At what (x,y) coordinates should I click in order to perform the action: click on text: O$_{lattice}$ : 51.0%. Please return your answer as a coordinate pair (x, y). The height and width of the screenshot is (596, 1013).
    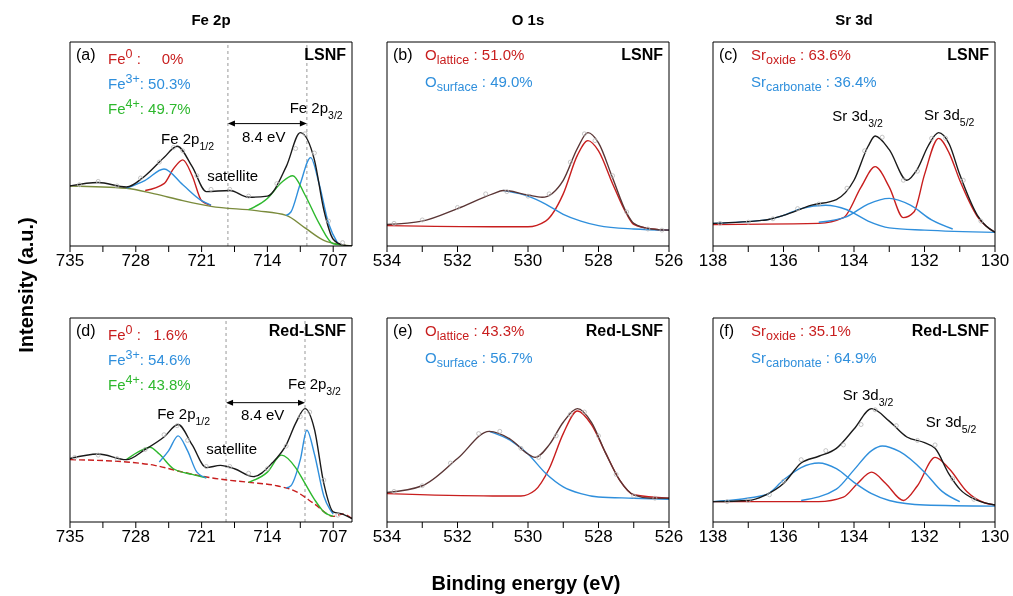
    Looking at the image, I should click on (475, 57).